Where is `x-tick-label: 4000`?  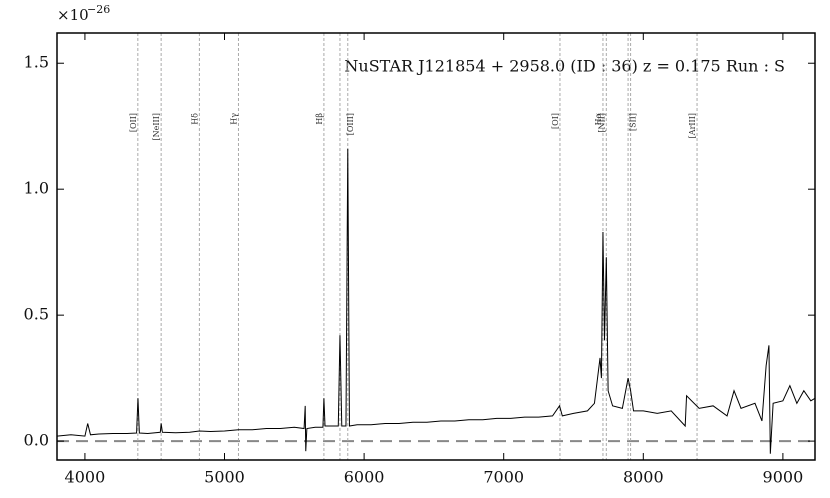
x-tick-label: 4000 is located at coordinates (85, 477).